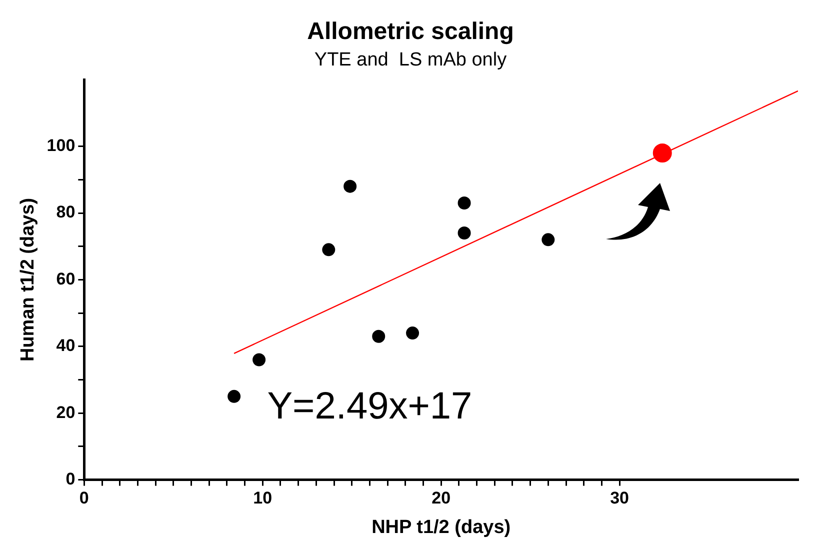 Image resolution: width=815 pixels, height=551 pixels. What do you see at coordinates (66, 346) in the screenshot?
I see `y-tick-label: 40` at bounding box center [66, 346].